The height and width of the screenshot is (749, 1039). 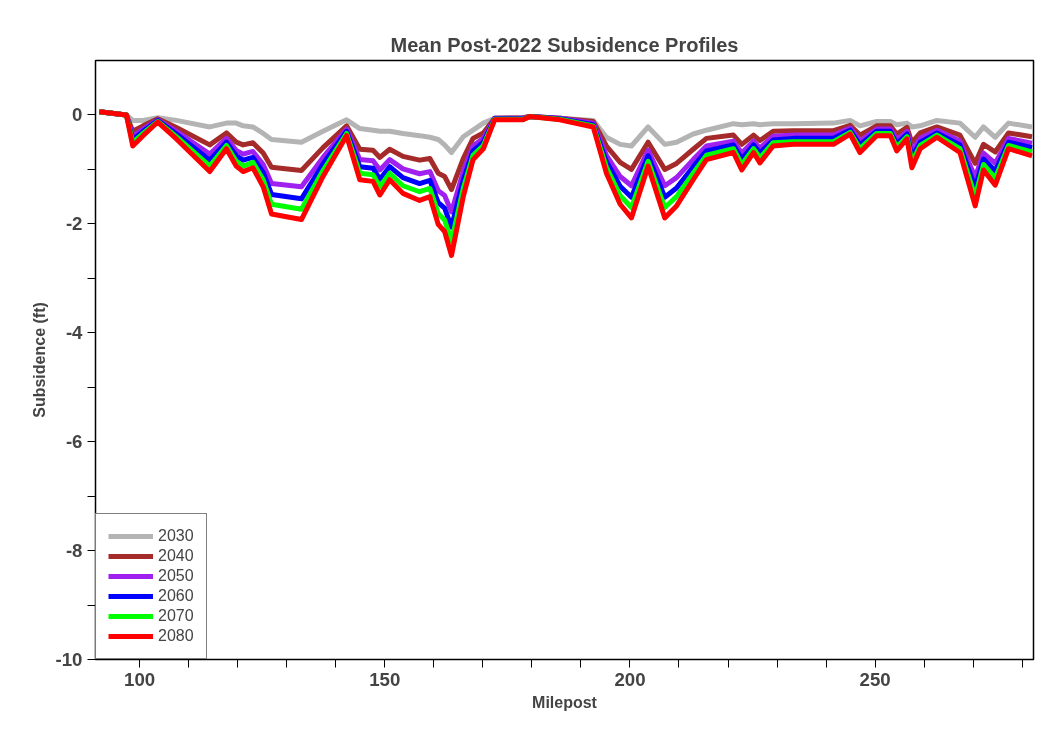 What do you see at coordinates (74, 224) in the screenshot?
I see `y-tick-label: -2` at bounding box center [74, 224].